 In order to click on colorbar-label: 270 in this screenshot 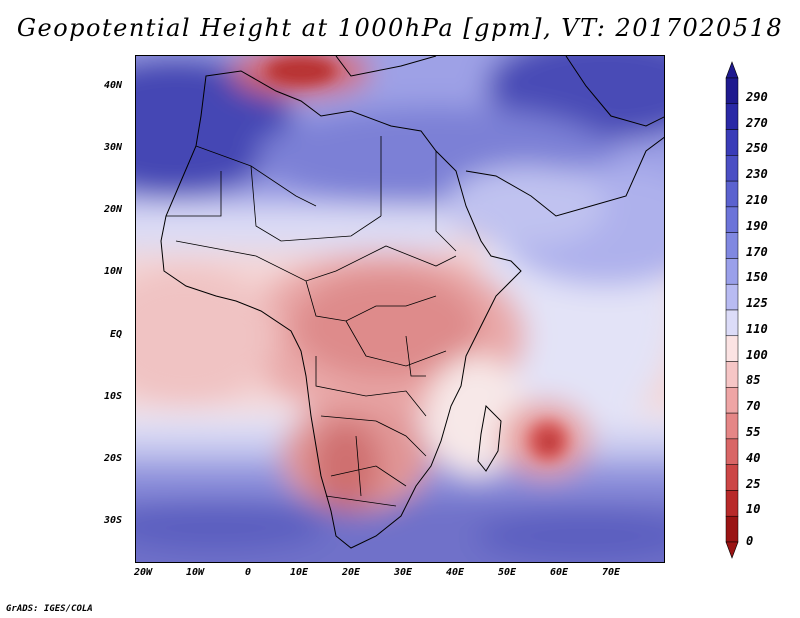, I will do `click(757, 122)`.